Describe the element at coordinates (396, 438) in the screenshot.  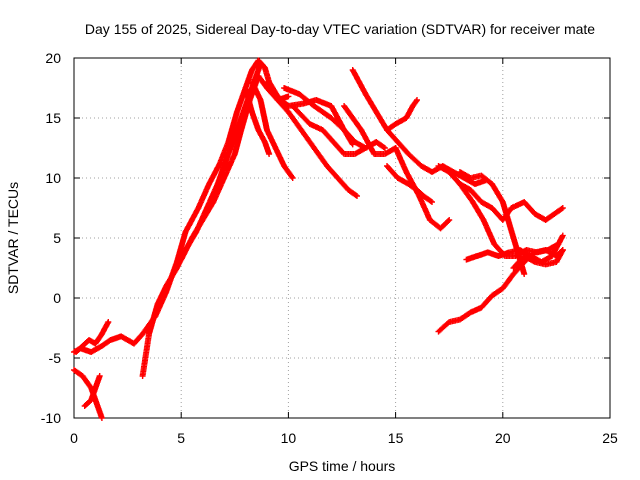
I see `x-tick-label: 15` at that location.